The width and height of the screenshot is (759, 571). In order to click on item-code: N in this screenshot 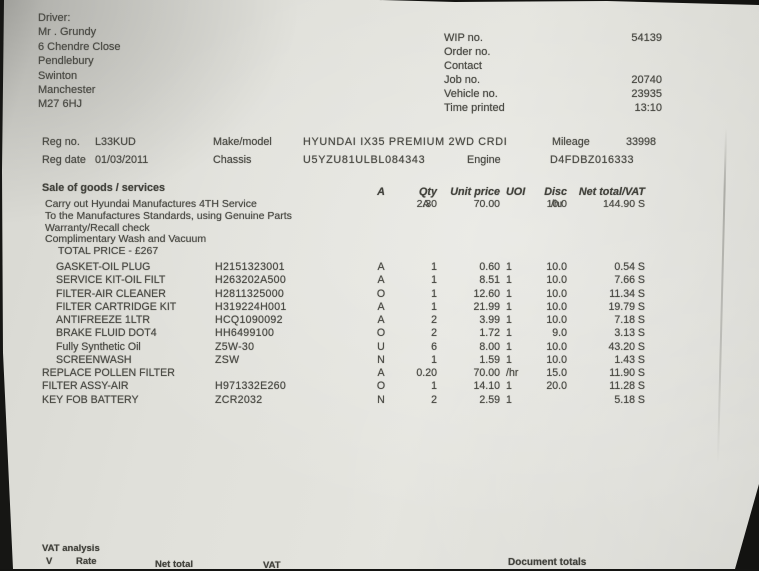, I will do `click(381, 399)`.